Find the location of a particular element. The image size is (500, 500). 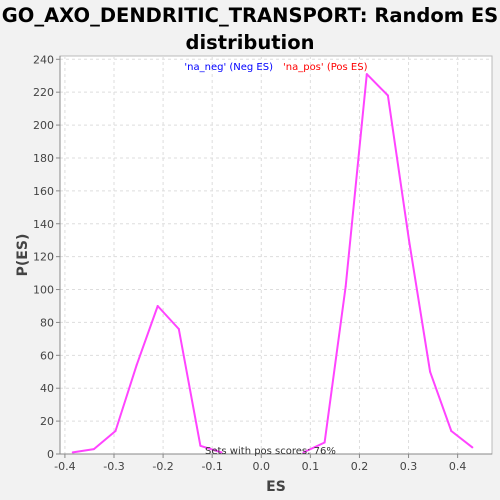

x-tick-label-1: -0.3 is located at coordinates (113, 466).